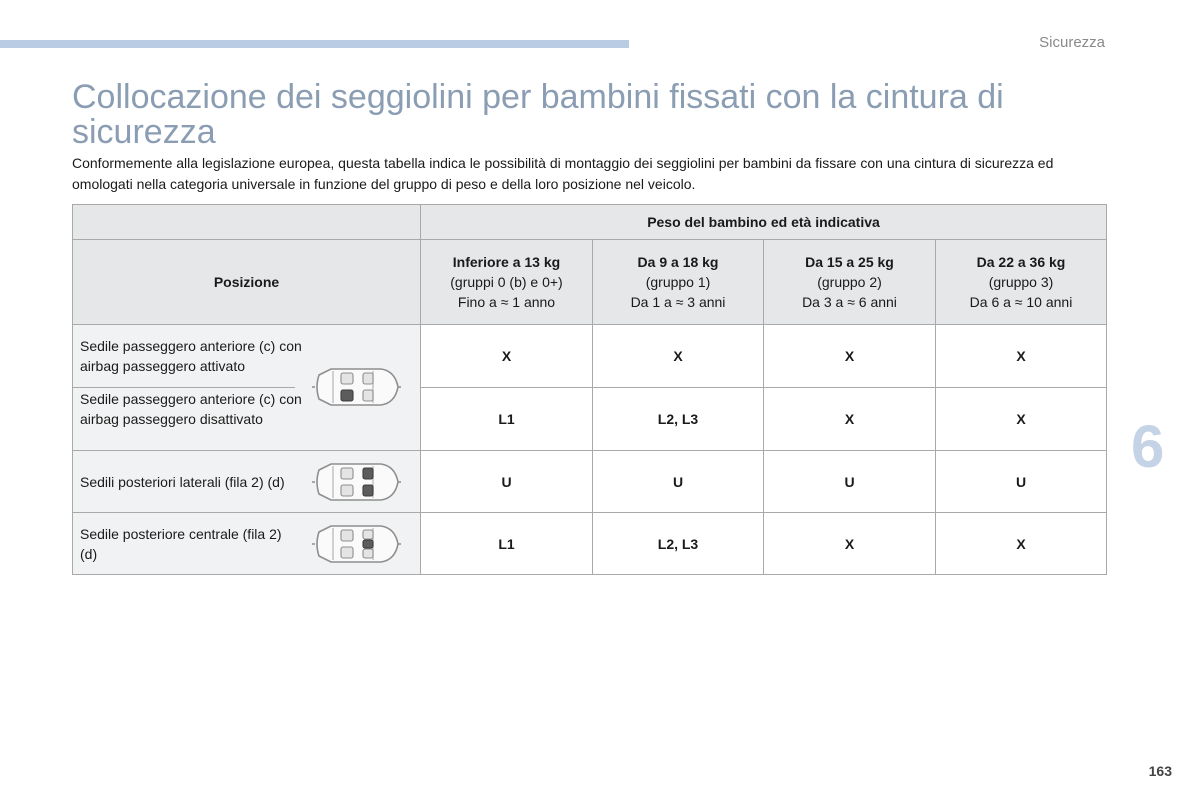 This screenshot has width=1200, height=800. I want to click on group-label: (gruppo 1), so click(678, 282).